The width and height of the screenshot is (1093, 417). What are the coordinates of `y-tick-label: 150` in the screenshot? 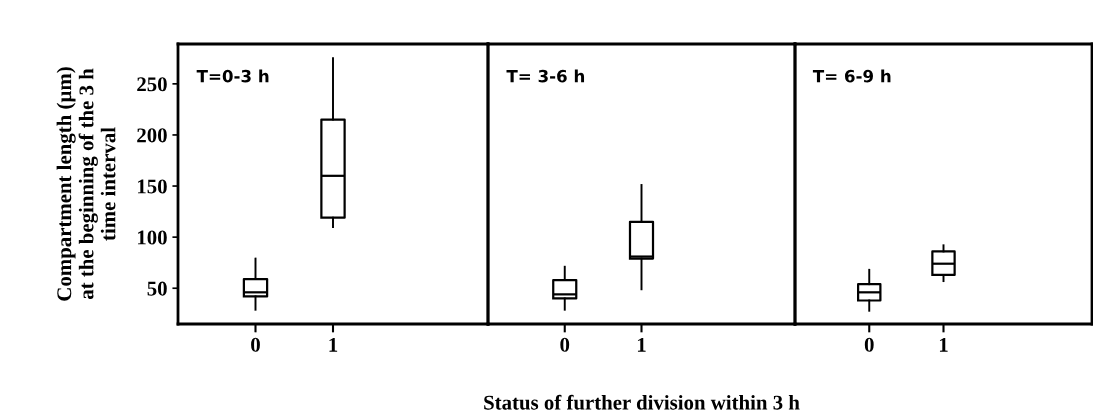 It's located at (152, 186).